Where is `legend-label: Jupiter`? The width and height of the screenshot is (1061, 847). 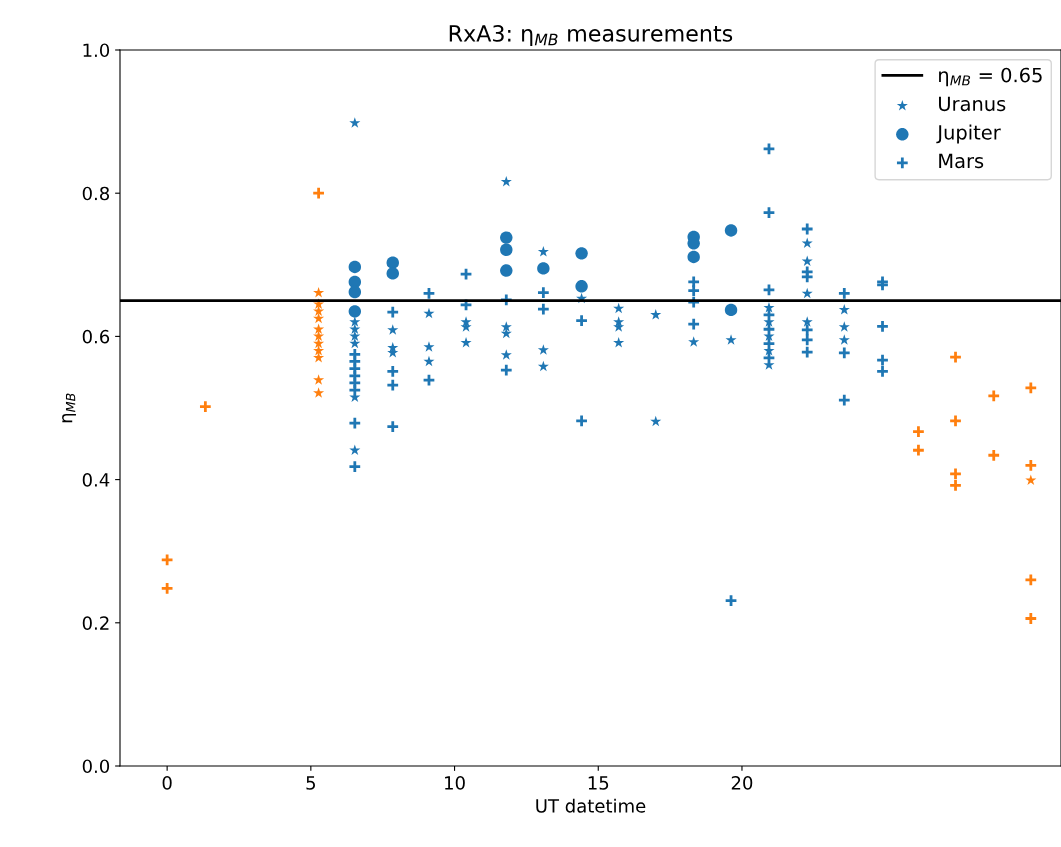
legend-label: Jupiter is located at coordinates (968, 134).